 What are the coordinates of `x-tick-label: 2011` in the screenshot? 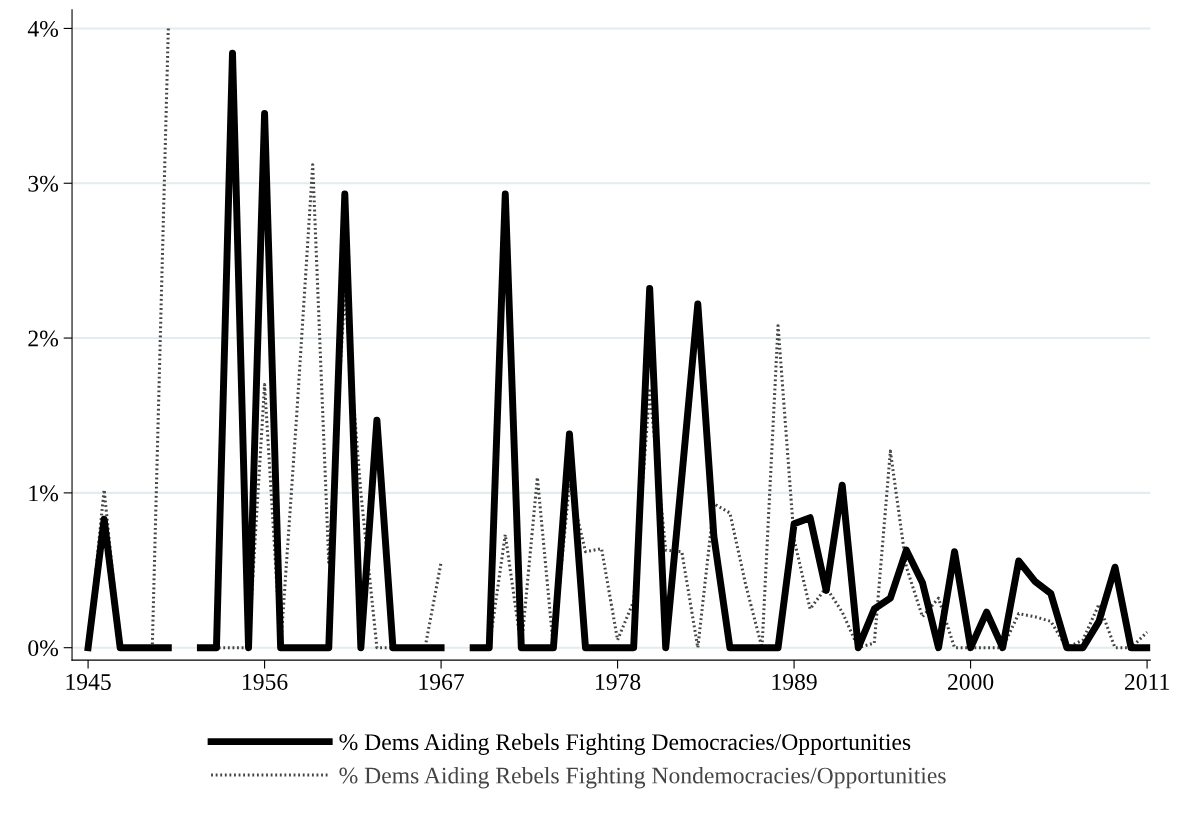 It's located at (1146, 681).